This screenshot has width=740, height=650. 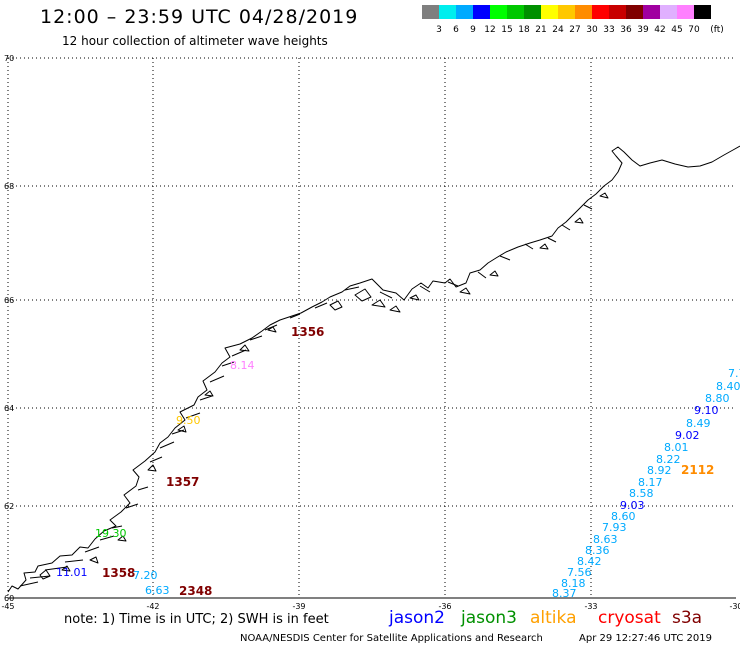 What do you see at coordinates (553, 618) in the screenshot?
I see `satellite-legend-altika: altika` at bounding box center [553, 618].